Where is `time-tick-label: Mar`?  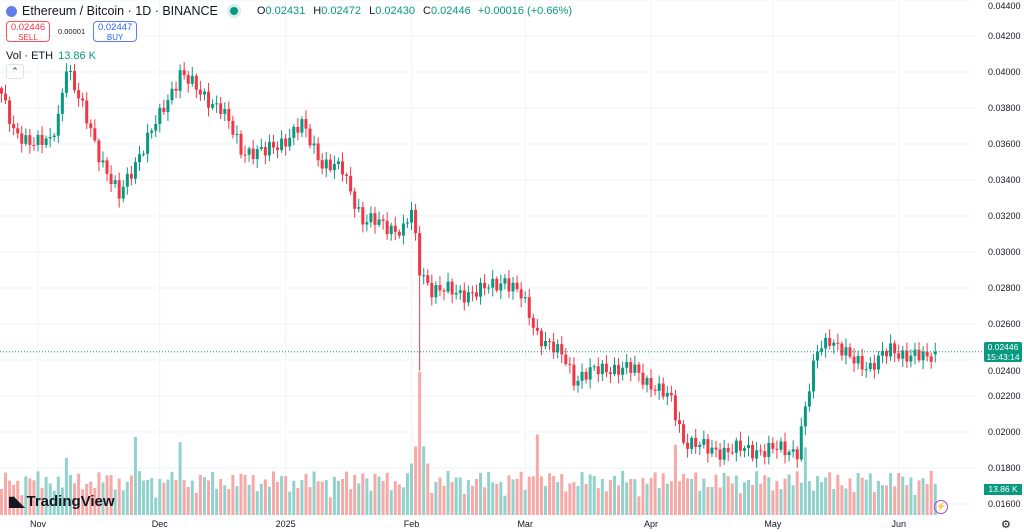 time-tick-label: Mar is located at coordinates (525, 524).